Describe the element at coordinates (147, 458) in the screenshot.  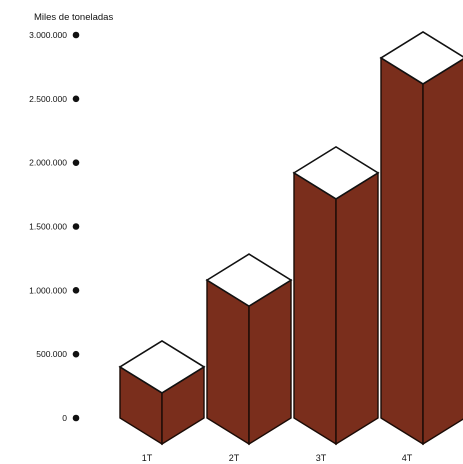
I see `x-tick-label: 1T` at that location.